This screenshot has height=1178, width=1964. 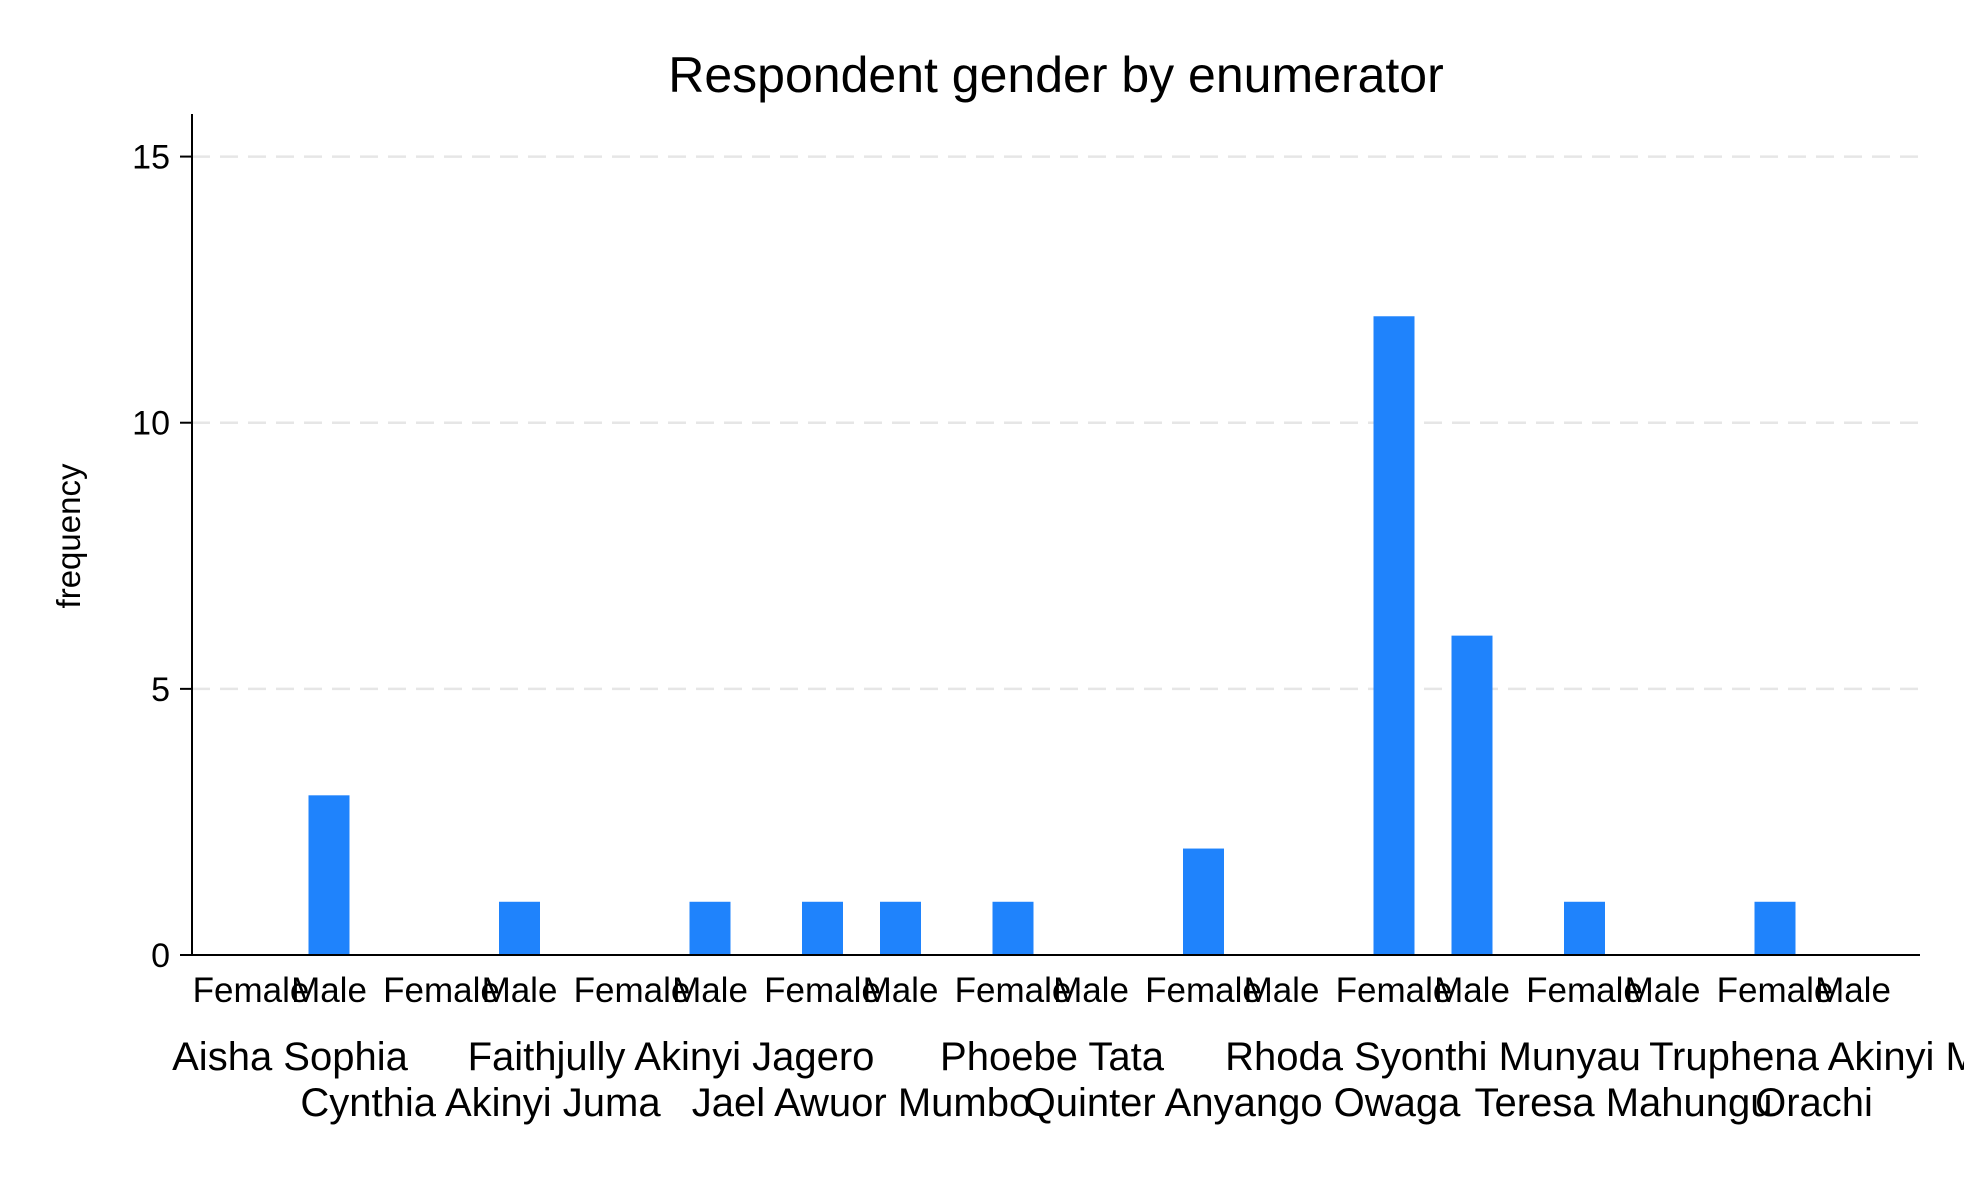 What do you see at coordinates (861, 1103) in the screenshot?
I see `group-label: Jael Awuor Mumbo` at bounding box center [861, 1103].